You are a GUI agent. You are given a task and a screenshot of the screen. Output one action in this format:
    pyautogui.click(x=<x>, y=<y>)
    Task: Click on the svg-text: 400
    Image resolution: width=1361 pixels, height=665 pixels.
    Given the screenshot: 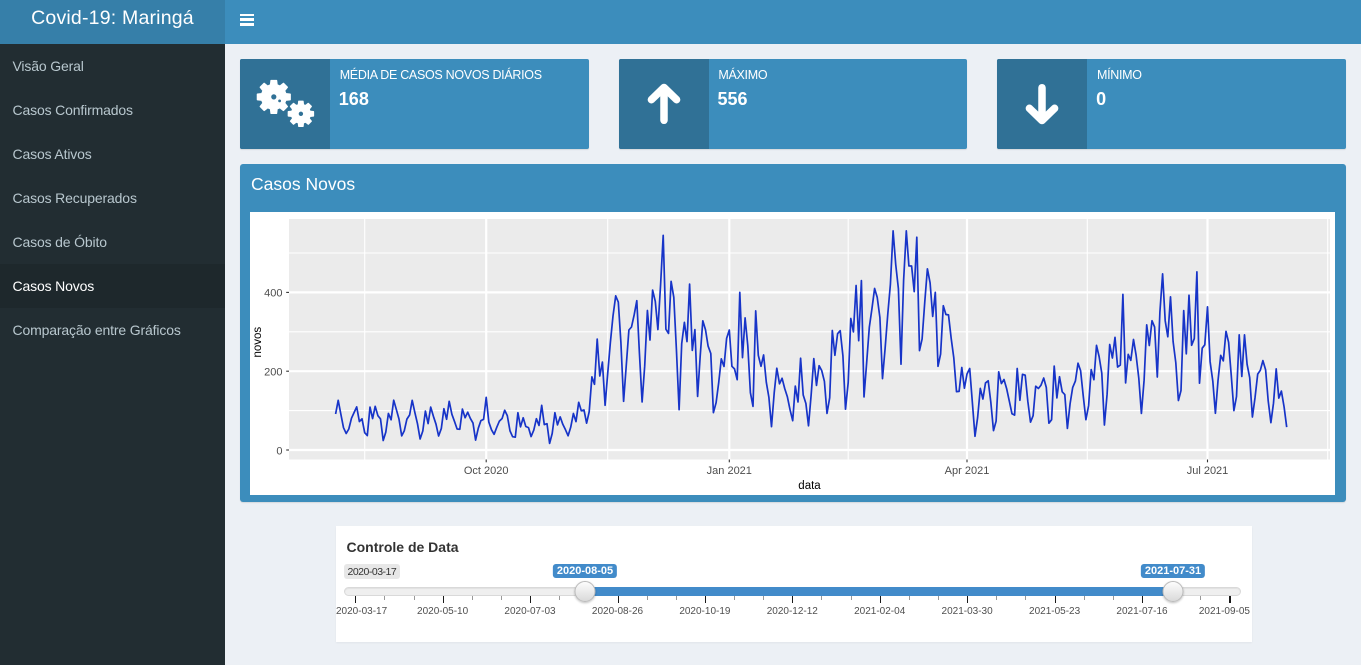 What is the action you would take?
    pyautogui.click(x=273, y=294)
    